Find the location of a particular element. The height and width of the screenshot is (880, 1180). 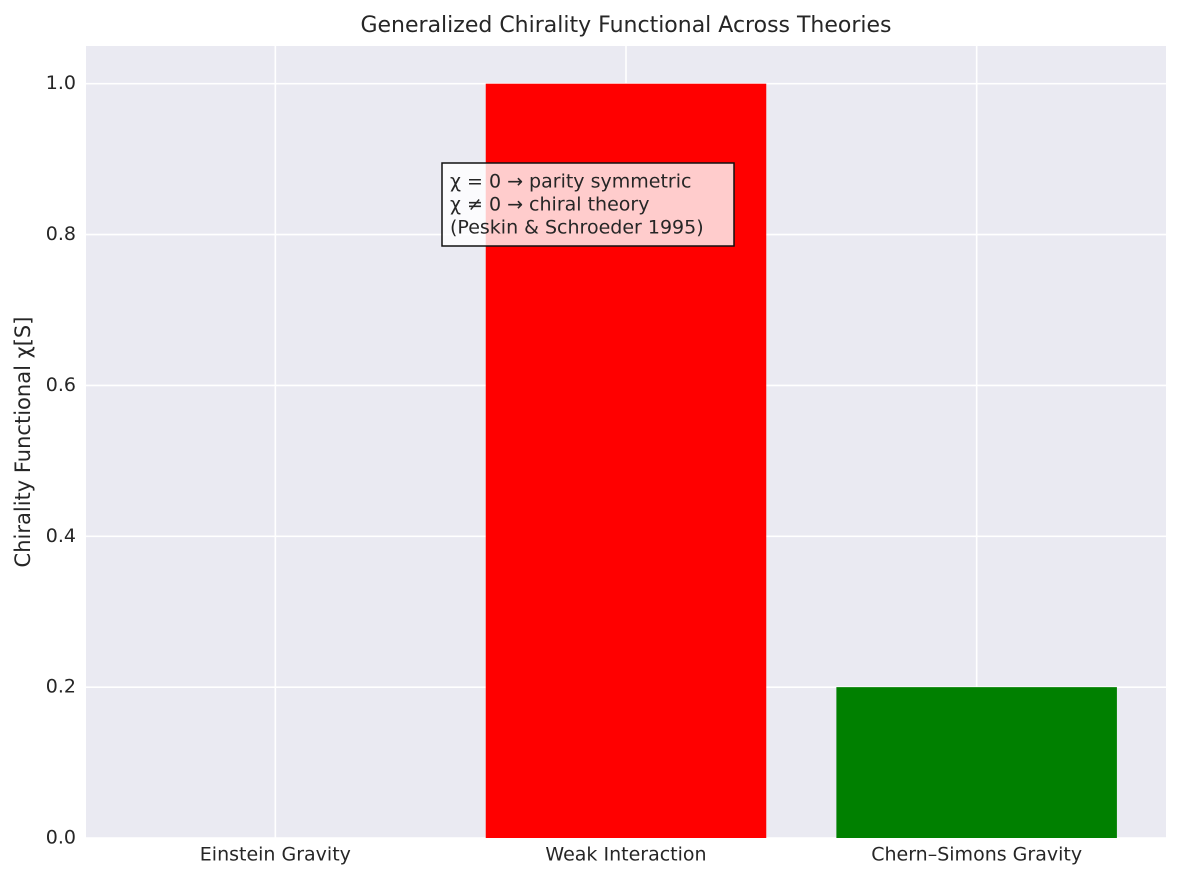

annotation-text: χ = 0 → parity symmetric is located at coordinates (570, 182).